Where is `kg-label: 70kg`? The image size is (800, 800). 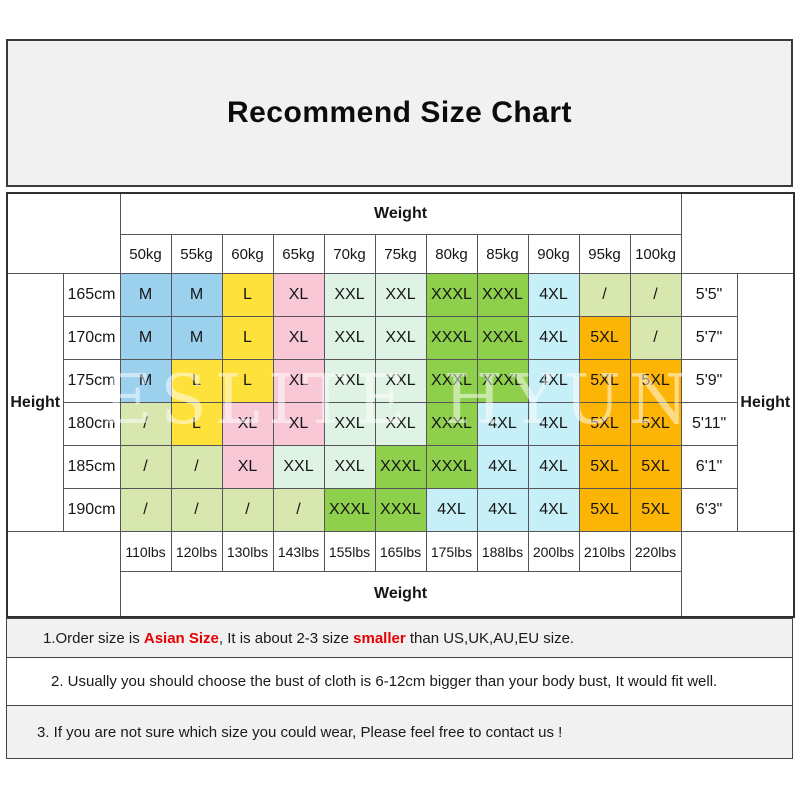
kg-label: 70kg is located at coordinates (349, 254).